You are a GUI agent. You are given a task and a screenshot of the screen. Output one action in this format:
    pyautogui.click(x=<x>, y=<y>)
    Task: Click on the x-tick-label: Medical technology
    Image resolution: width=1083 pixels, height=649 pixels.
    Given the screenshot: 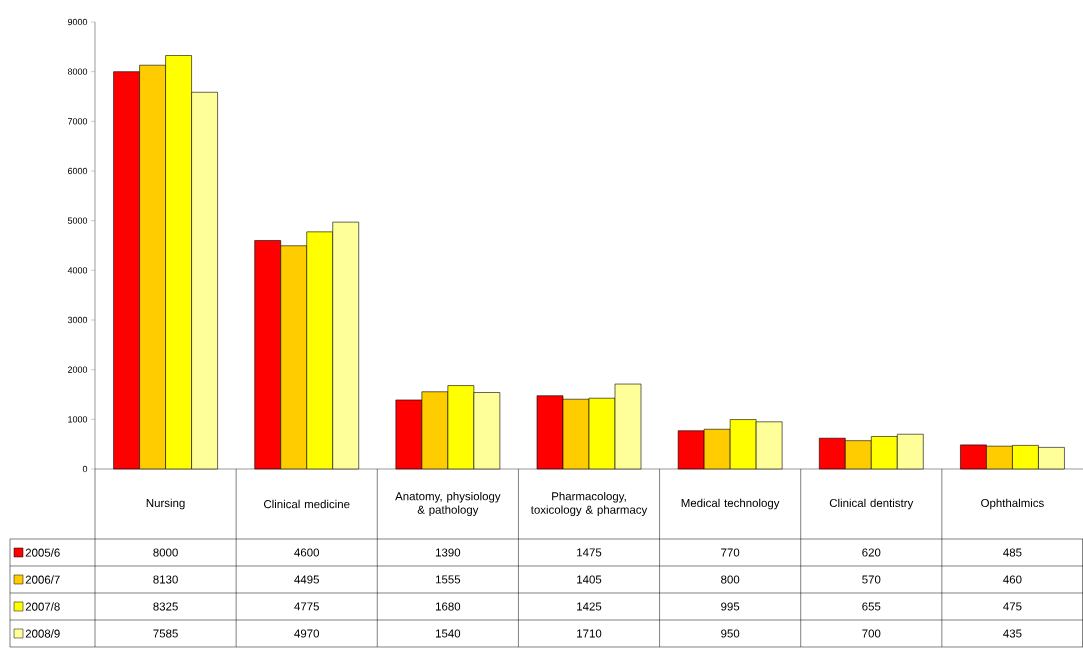 What is the action you would take?
    pyautogui.click(x=730, y=504)
    